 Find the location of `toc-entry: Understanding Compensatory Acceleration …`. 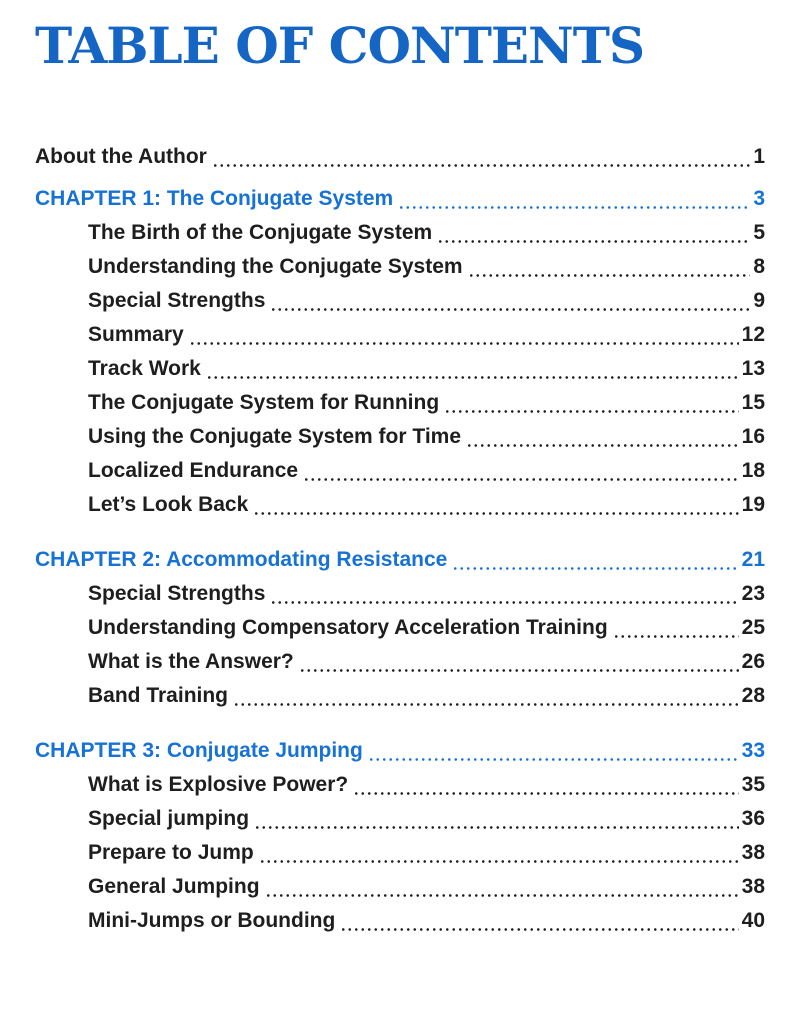

toc-entry: Understanding Compensatory Acceleration … is located at coordinates (400, 628).